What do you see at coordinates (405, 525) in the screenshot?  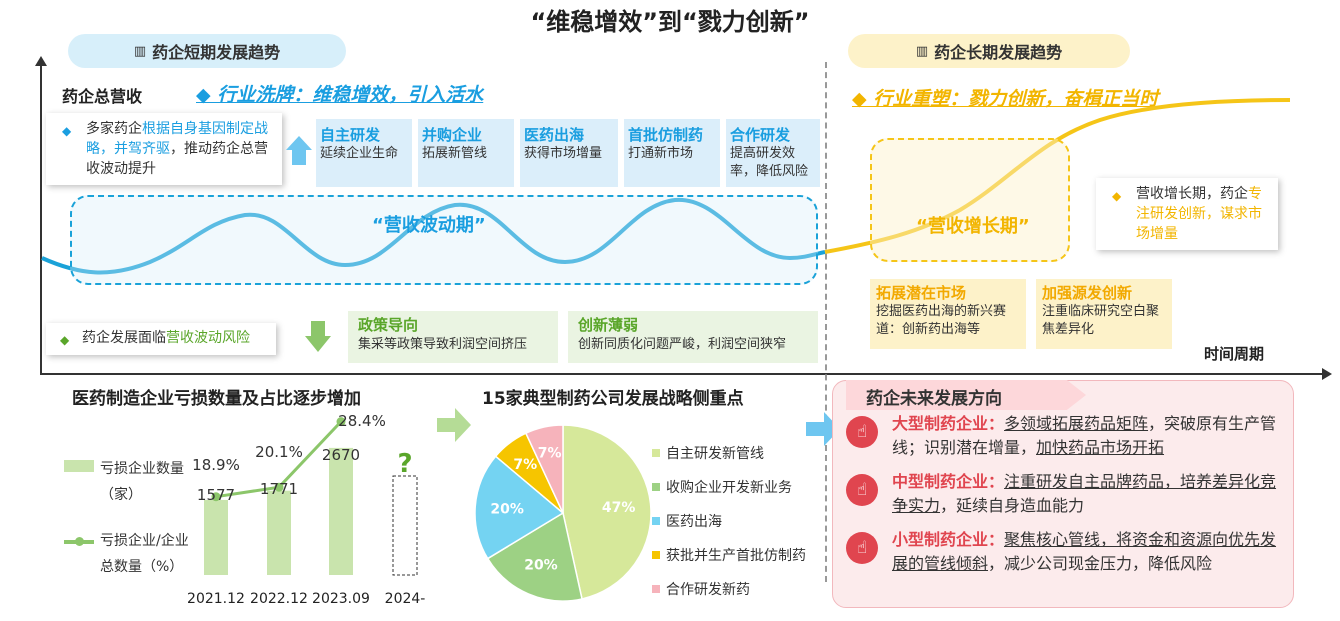 I see `bar-placeholder` at bounding box center [405, 525].